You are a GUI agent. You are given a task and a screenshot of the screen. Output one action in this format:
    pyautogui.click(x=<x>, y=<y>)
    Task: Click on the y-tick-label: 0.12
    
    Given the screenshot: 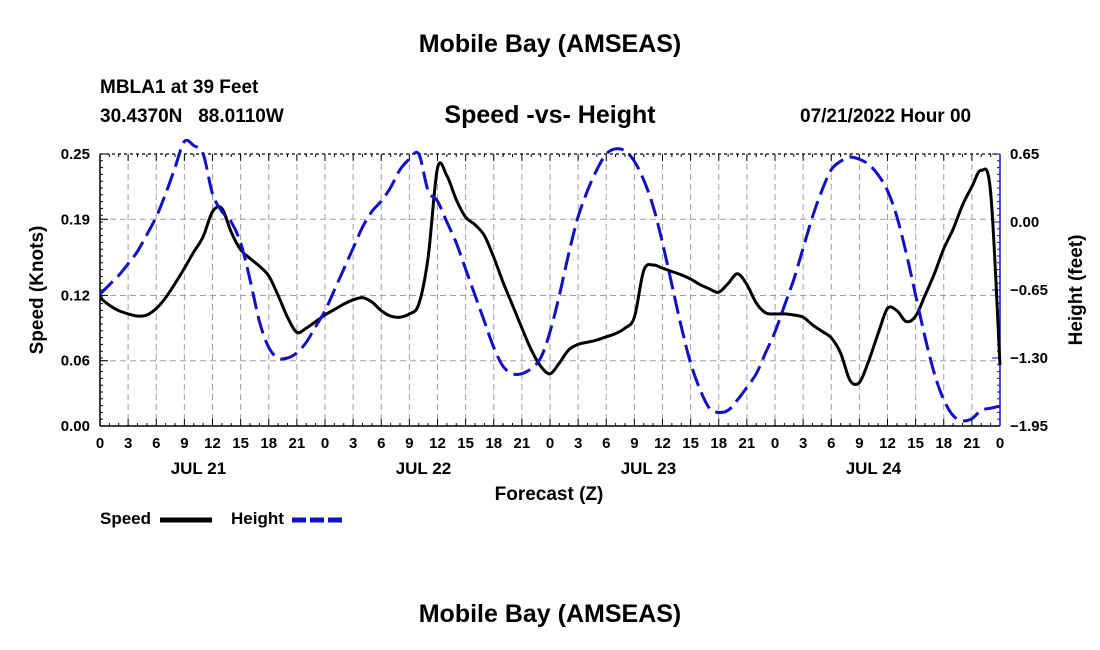 What is the action you would take?
    pyautogui.click(x=75, y=295)
    